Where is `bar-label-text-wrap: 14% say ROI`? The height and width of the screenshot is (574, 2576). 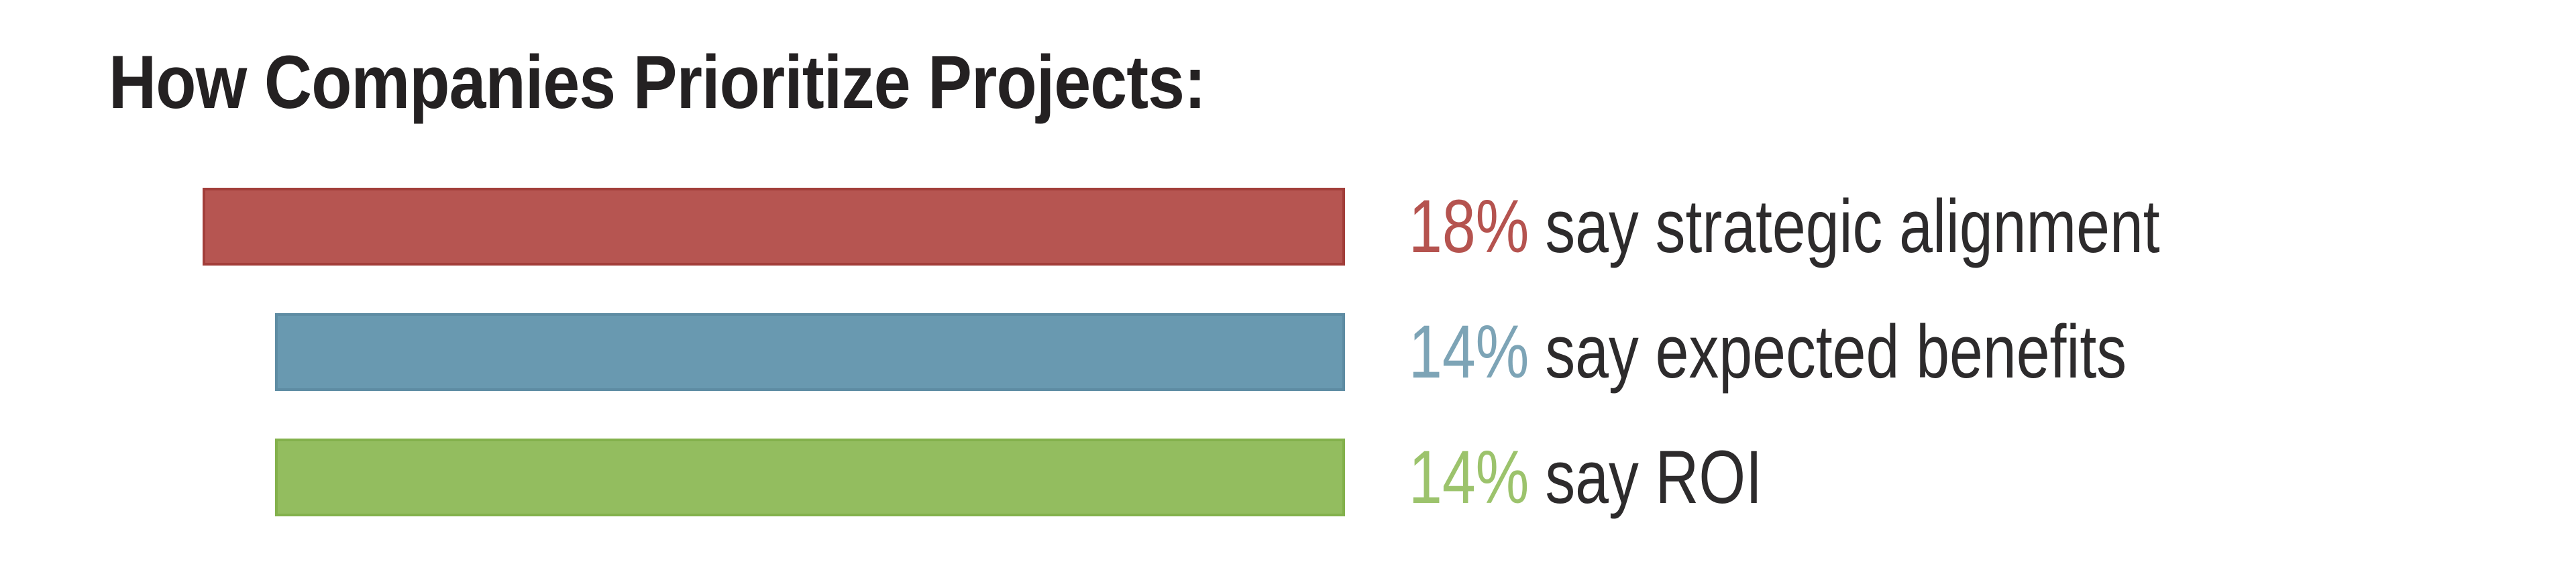 bar-label-text-wrap: 14% say ROI is located at coordinates (1585, 478).